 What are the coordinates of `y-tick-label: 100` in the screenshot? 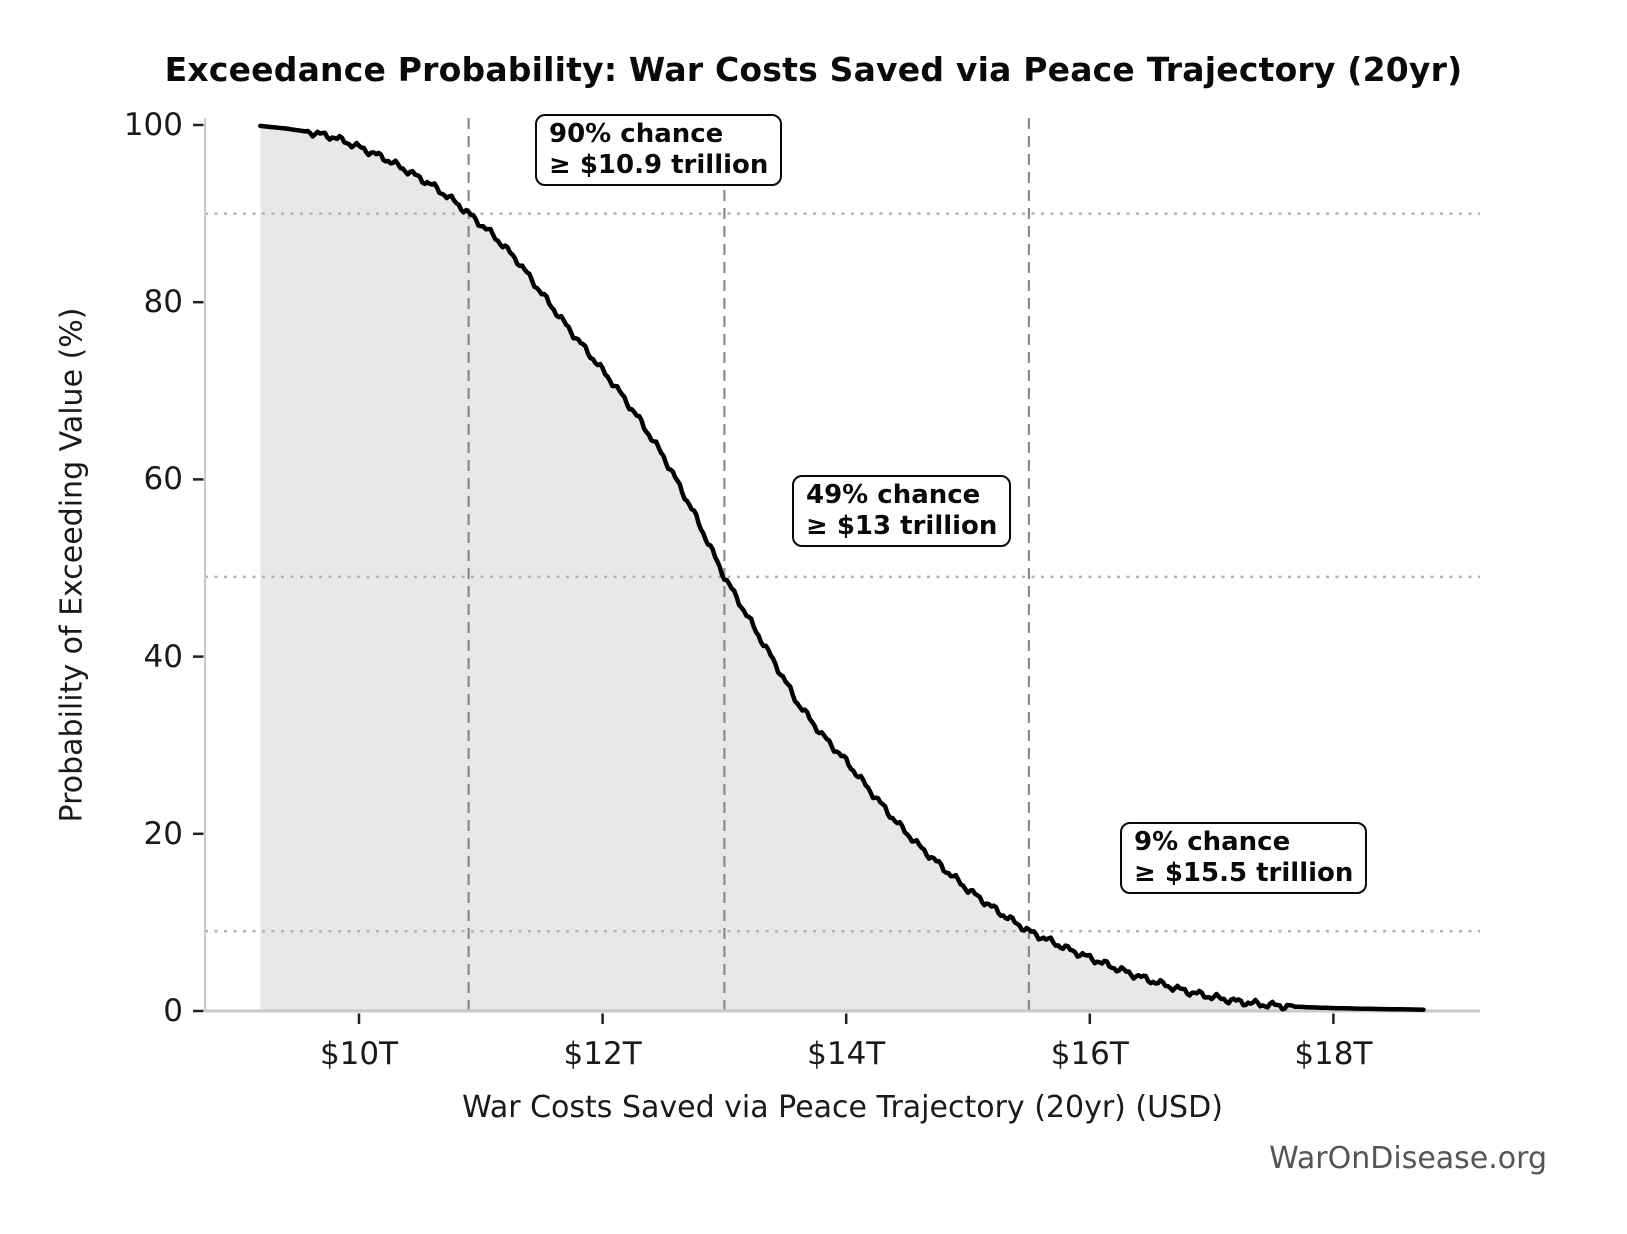 It's located at (153, 125).